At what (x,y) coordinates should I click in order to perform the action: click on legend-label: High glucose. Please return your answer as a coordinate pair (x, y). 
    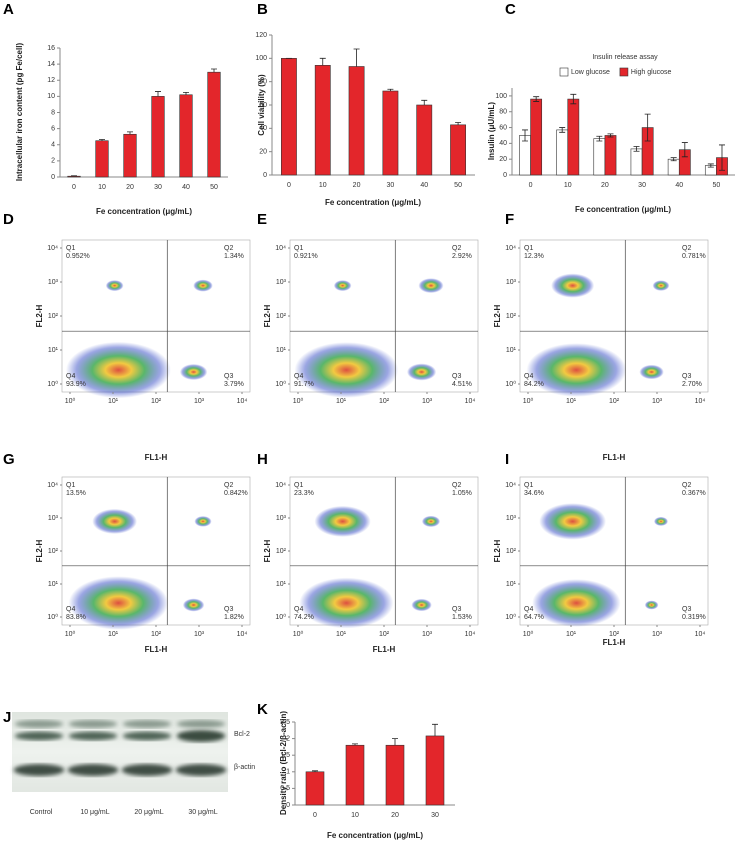
    Looking at the image, I should click on (651, 72).